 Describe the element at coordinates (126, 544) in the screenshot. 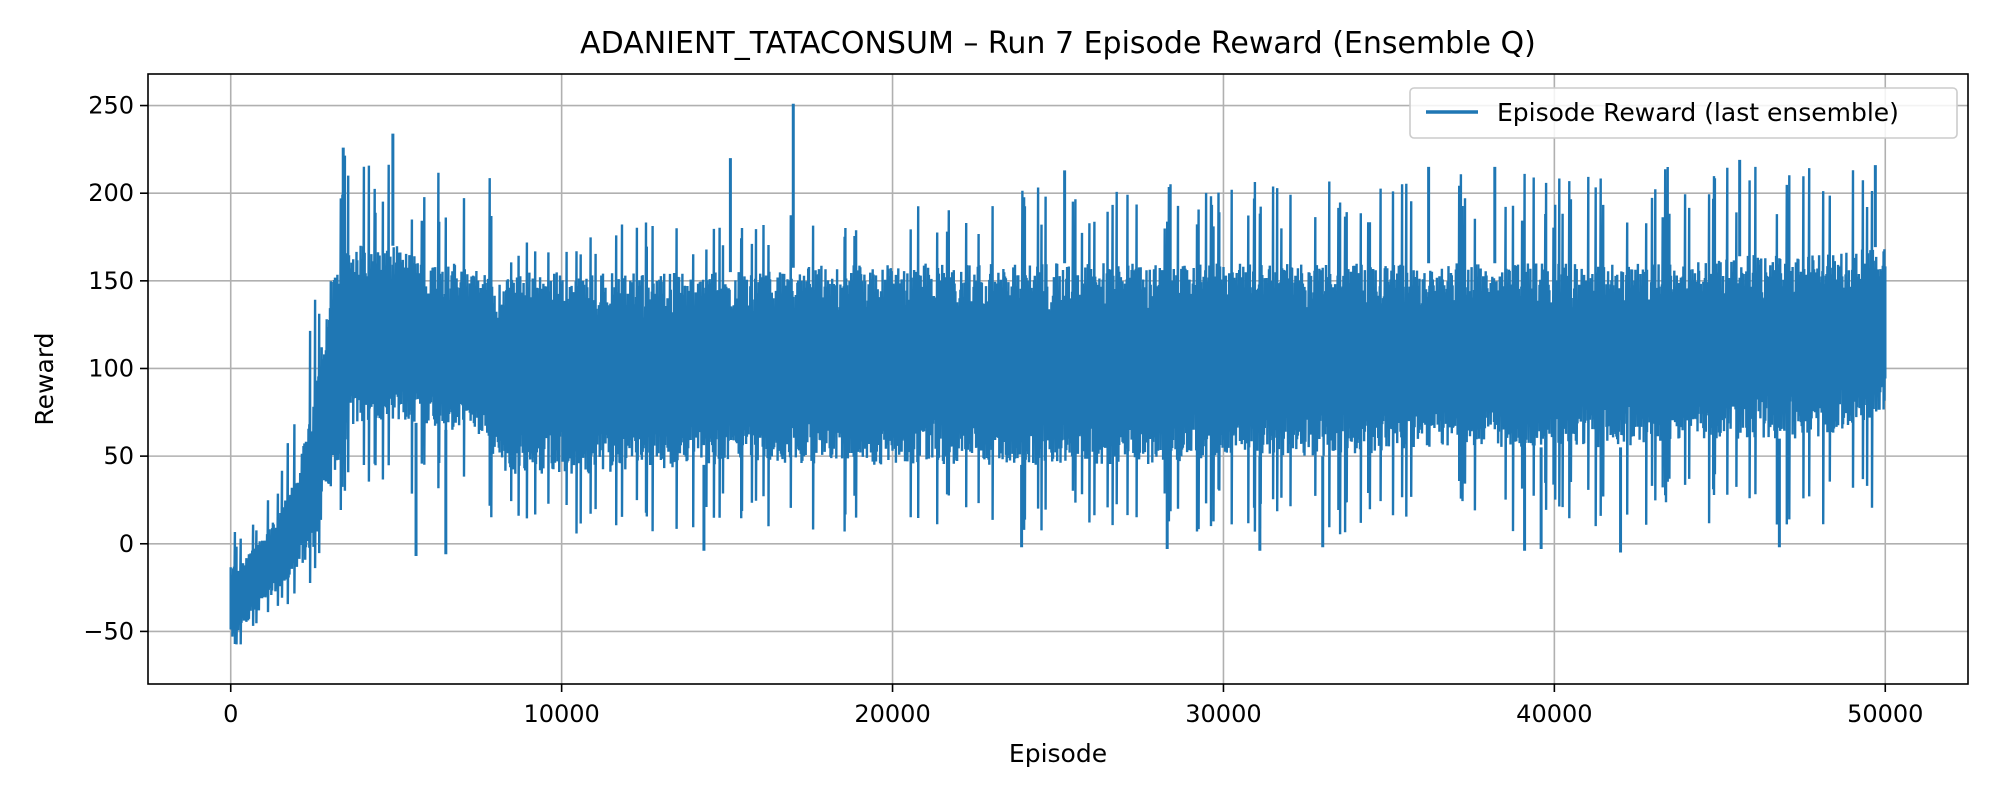

I see `y-tick-label: 0` at that location.